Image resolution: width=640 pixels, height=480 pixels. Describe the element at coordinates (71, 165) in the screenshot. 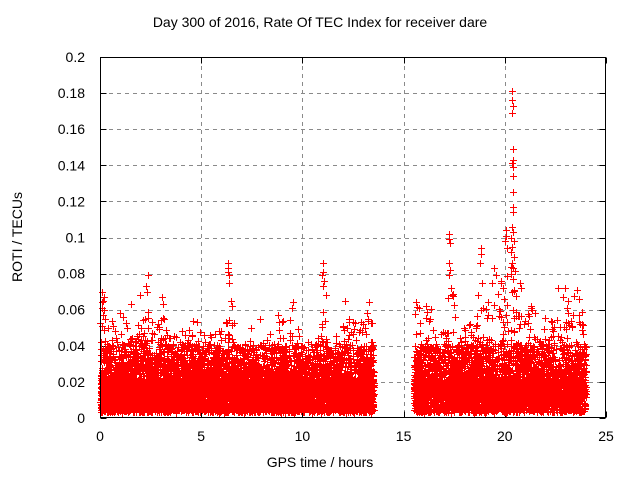

I see `y-tick-label: 0.14` at that location.